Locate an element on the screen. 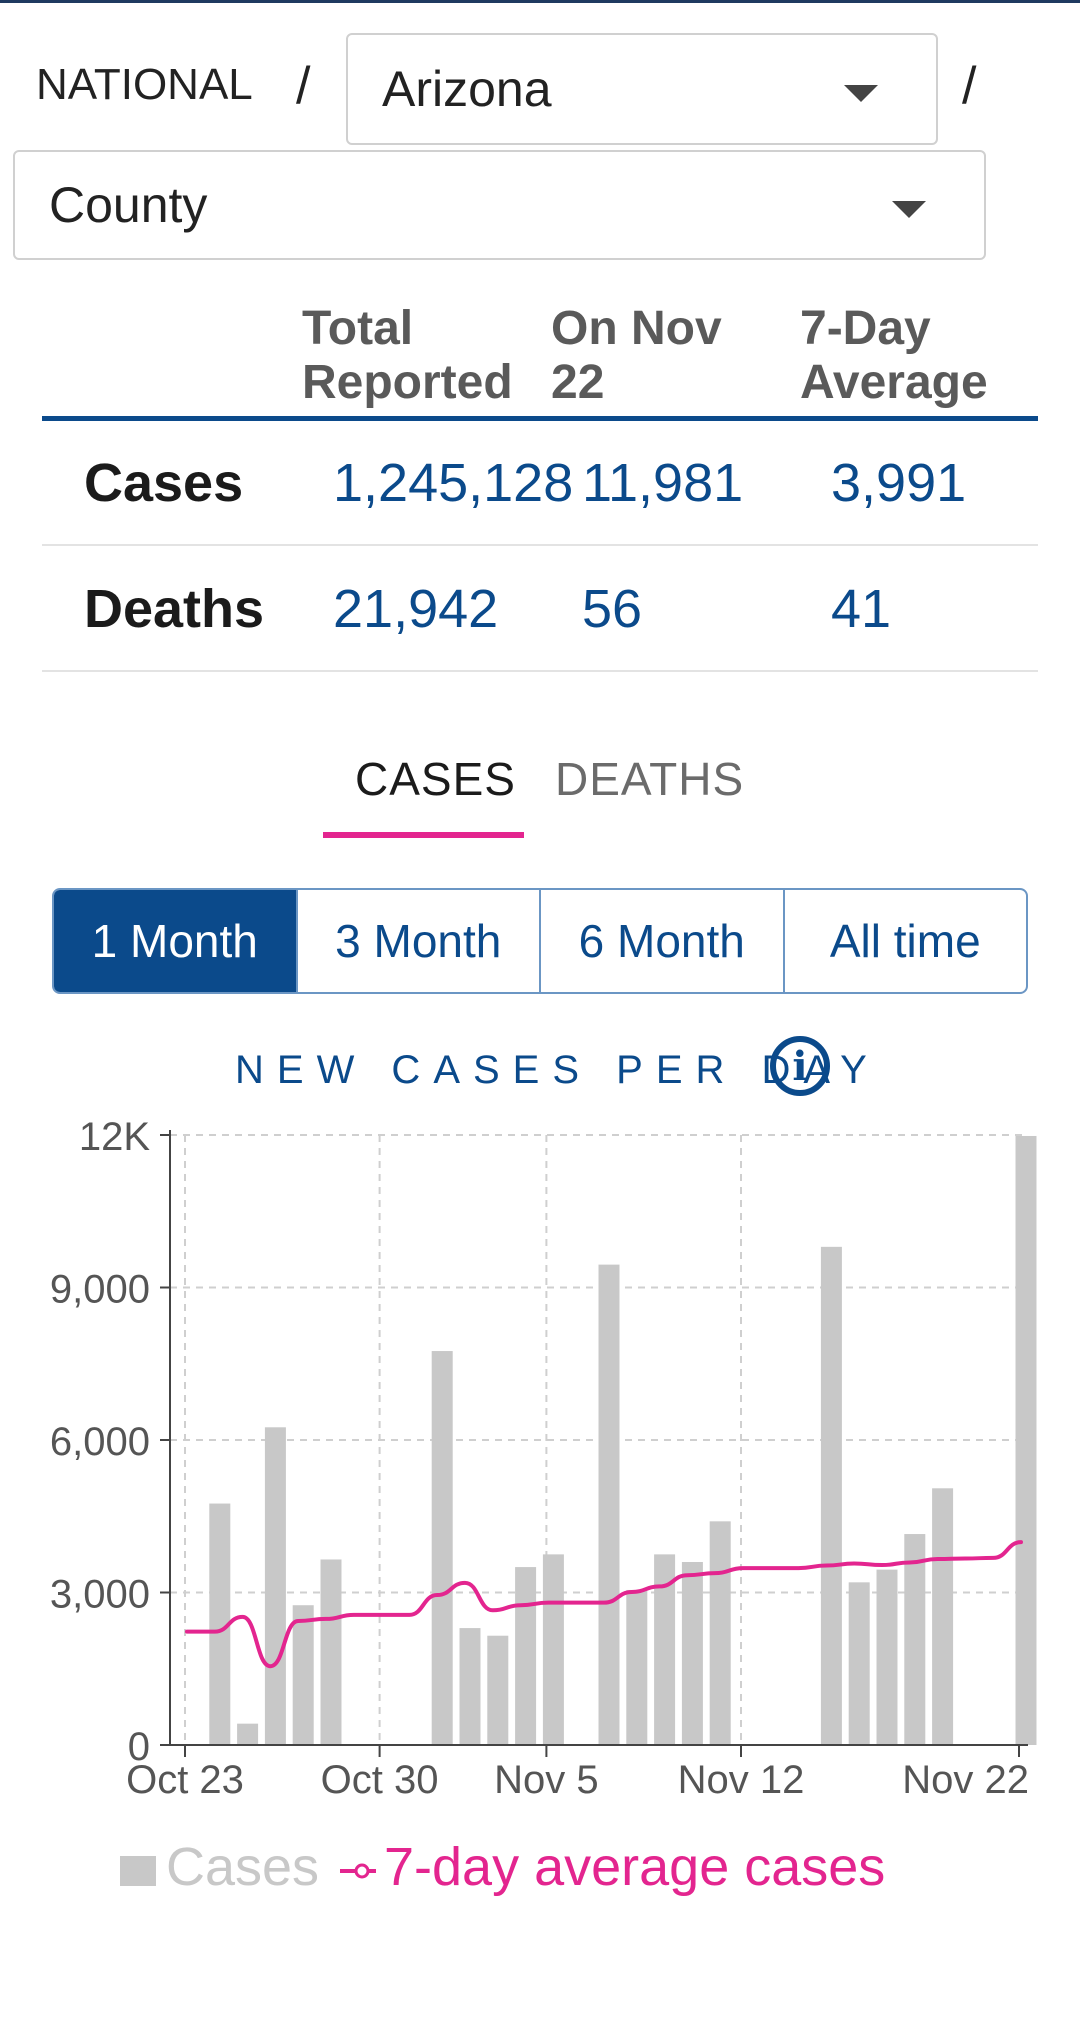 The height and width of the screenshot is (2040, 1080). row-label-cases: Cases is located at coordinates (164, 483).